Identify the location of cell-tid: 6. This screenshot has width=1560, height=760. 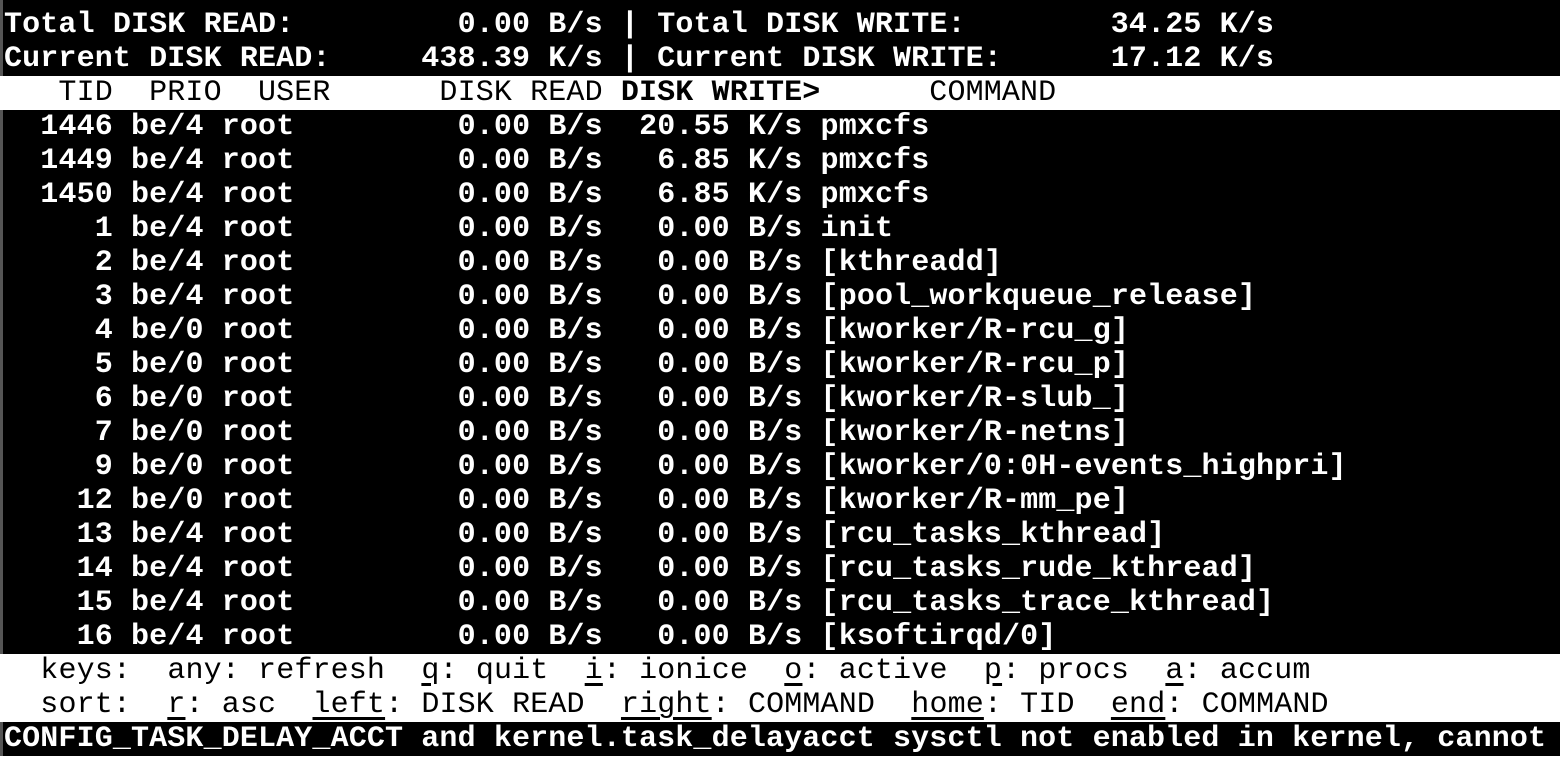
(103, 399).